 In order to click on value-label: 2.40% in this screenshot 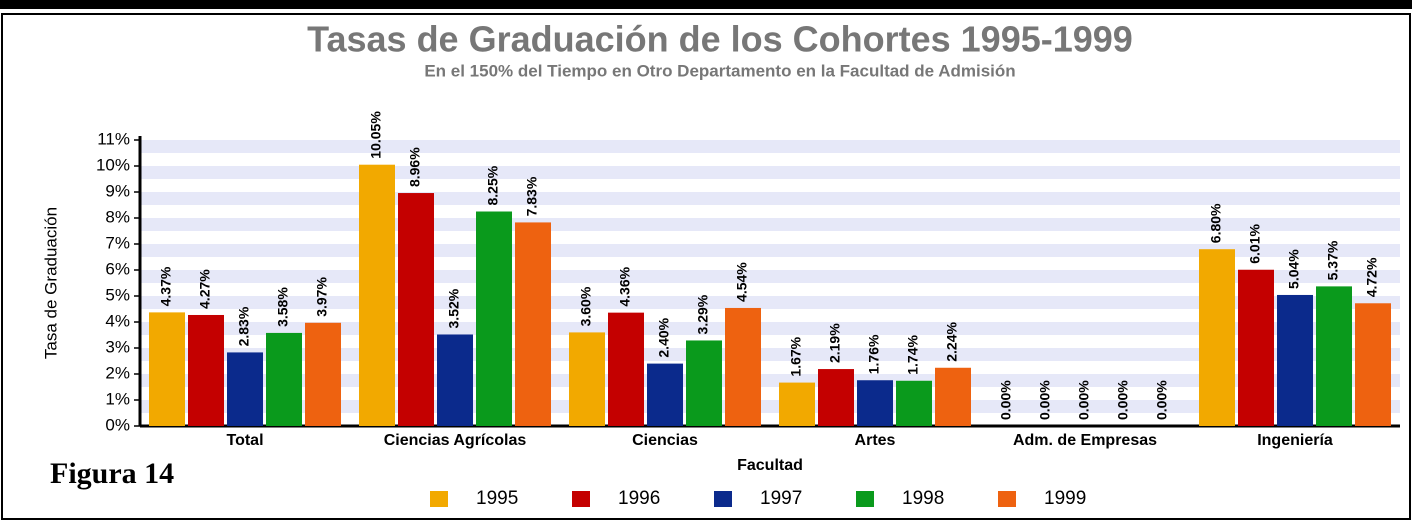, I will do `click(664, 337)`.